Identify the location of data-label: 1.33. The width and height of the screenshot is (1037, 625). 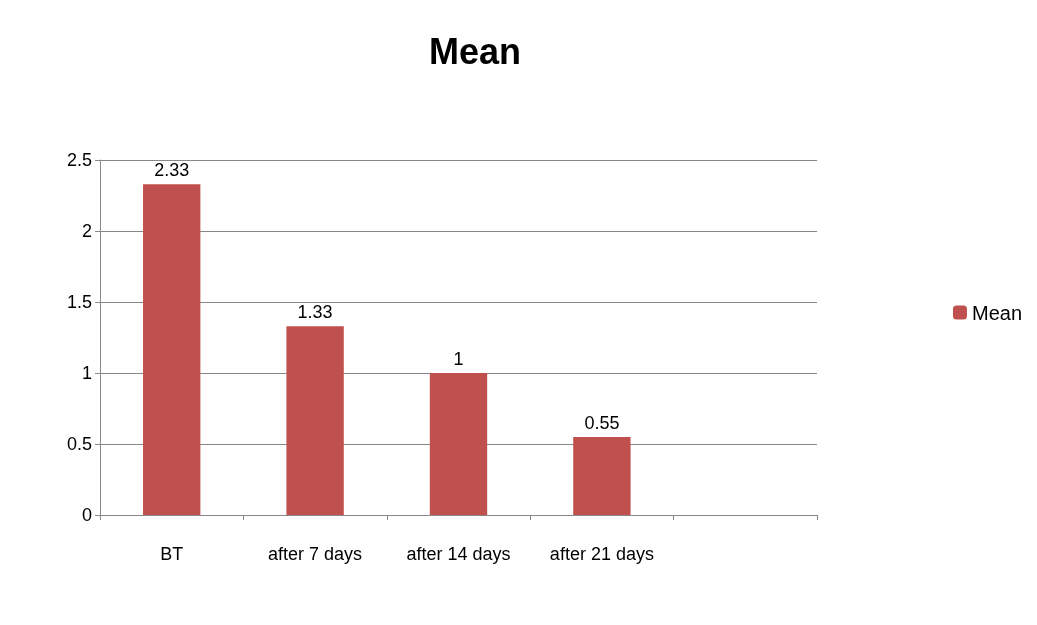
(315, 312).